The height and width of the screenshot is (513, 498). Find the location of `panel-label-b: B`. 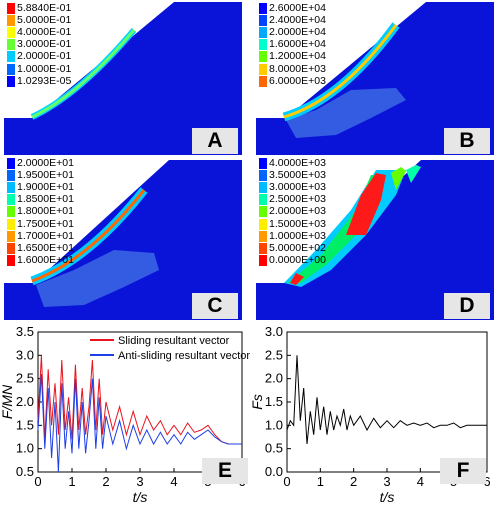

panel-label-b: B is located at coordinates (467, 141).